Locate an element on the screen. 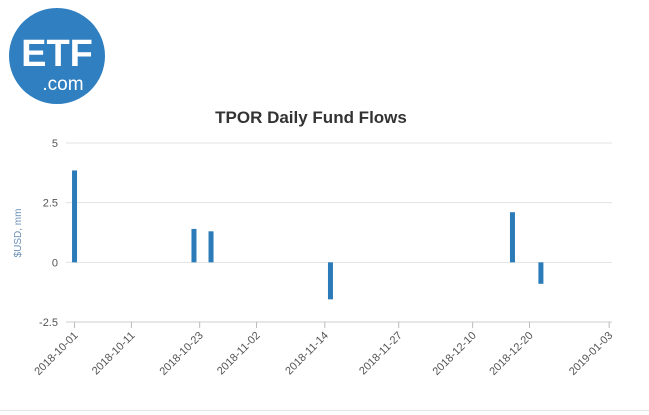  logo-text-etf: ETF is located at coordinates (57, 54).